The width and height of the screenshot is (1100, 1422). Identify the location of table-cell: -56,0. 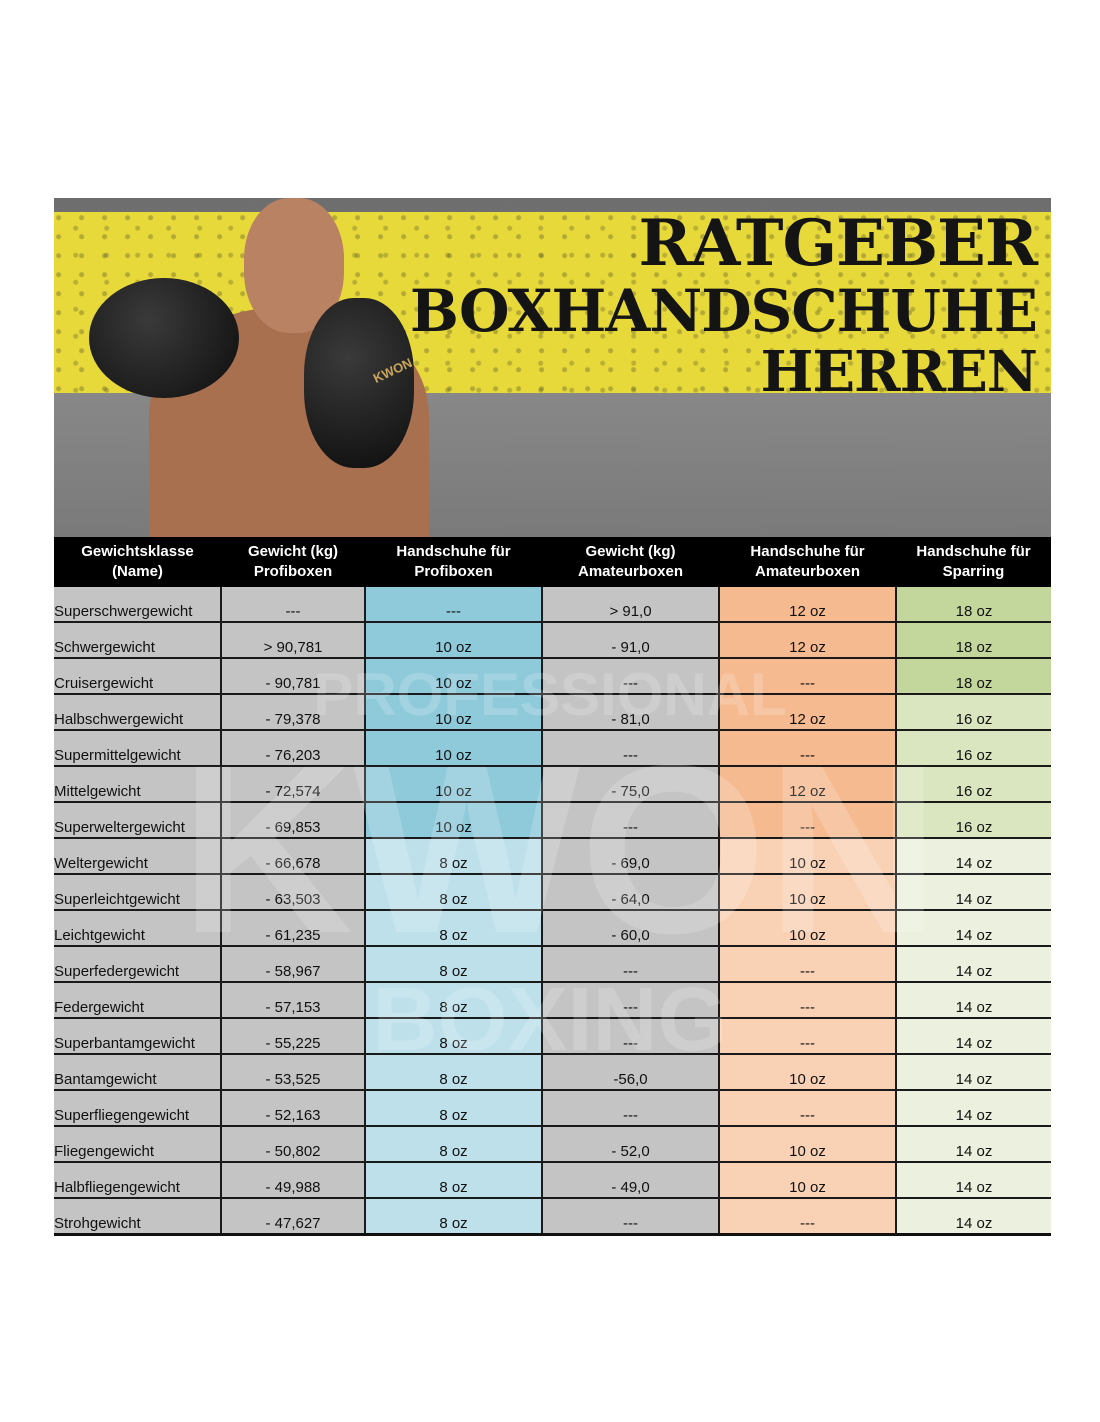
(630, 1072).